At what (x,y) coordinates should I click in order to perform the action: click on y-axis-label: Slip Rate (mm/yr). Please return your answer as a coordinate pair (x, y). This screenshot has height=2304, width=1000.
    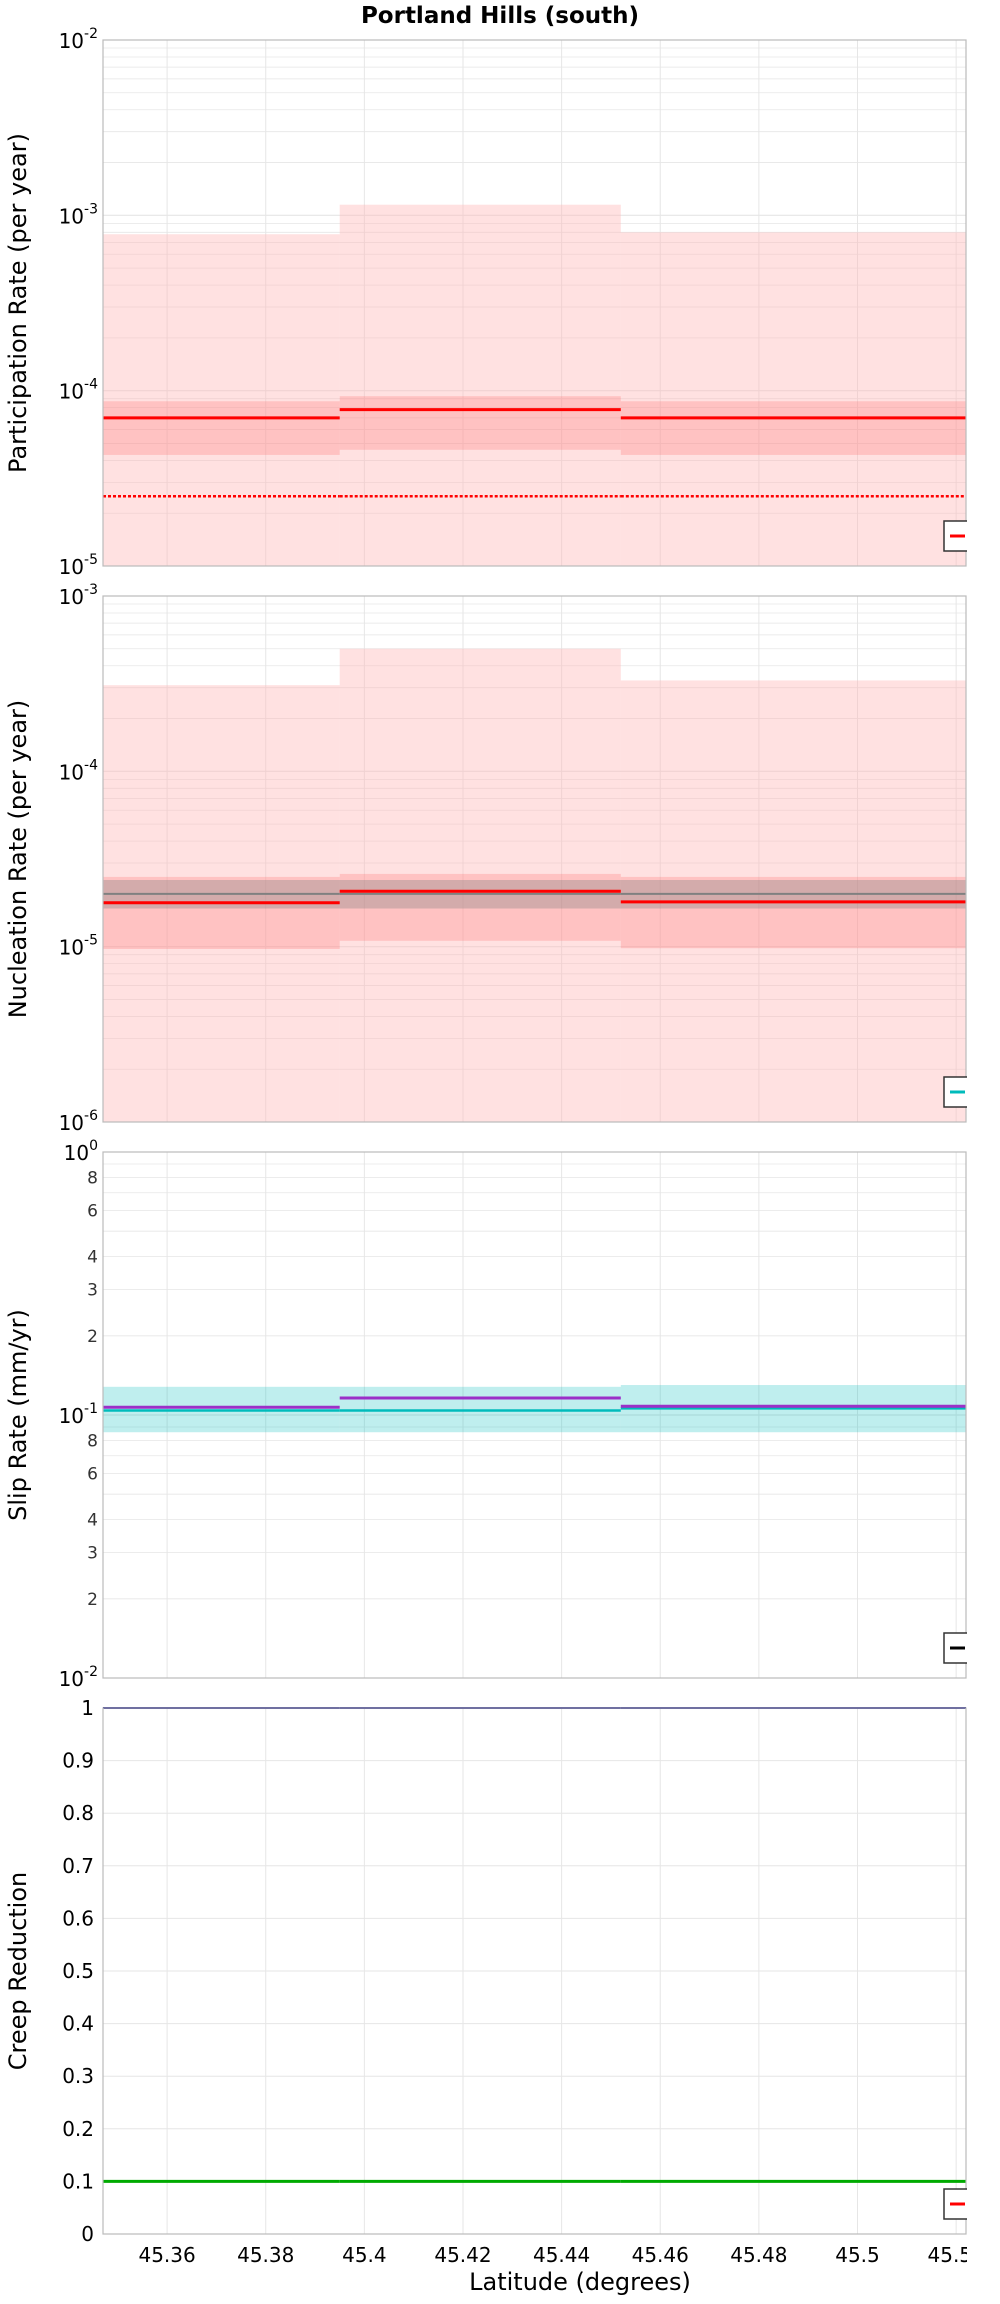
    Looking at the image, I should click on (18, 1415).